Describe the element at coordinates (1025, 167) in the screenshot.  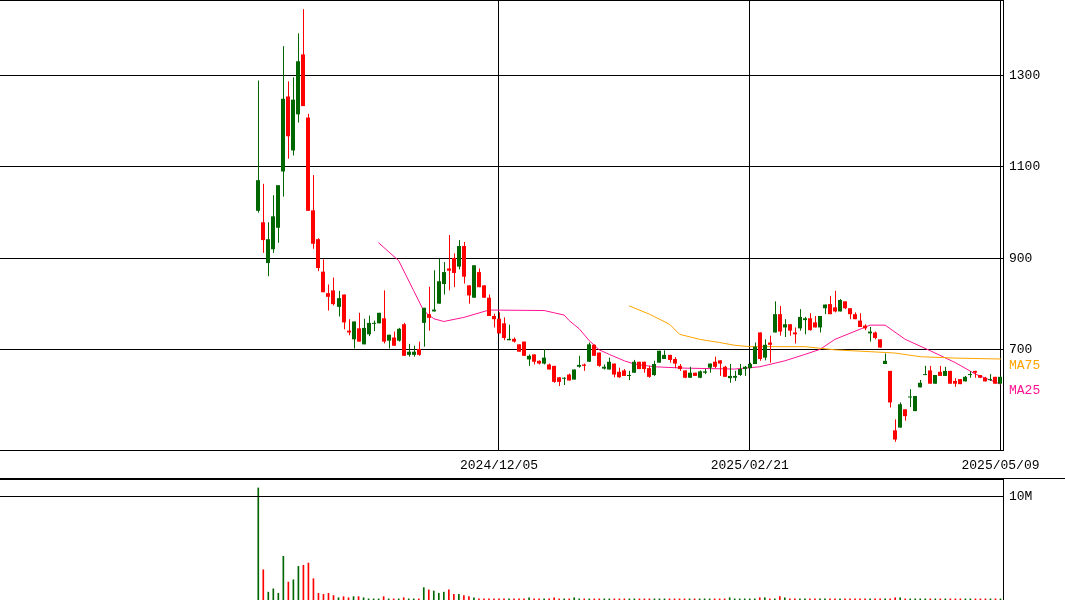
I see `y-tick-label: 1100` at that location.